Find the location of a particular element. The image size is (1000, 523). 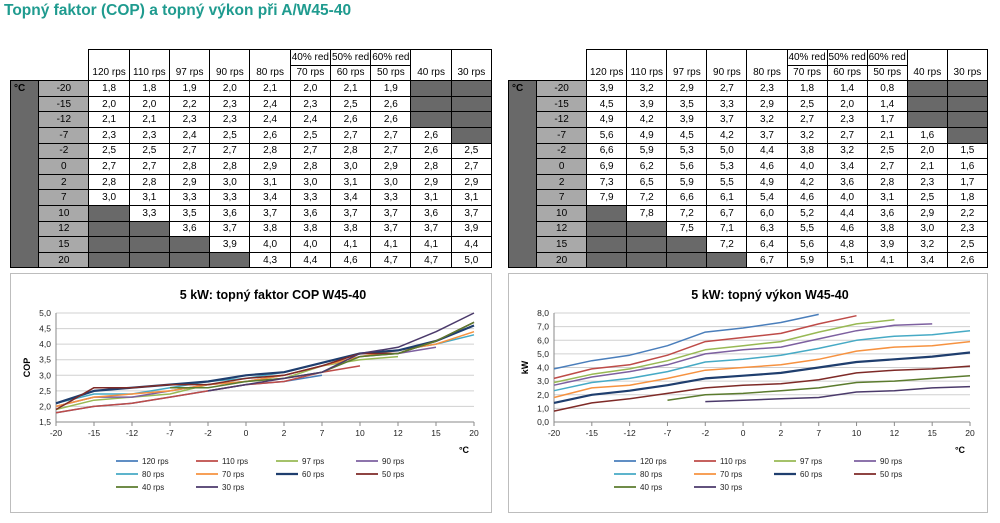

value-cell: 4,5 is located at coordinates (687, 135).